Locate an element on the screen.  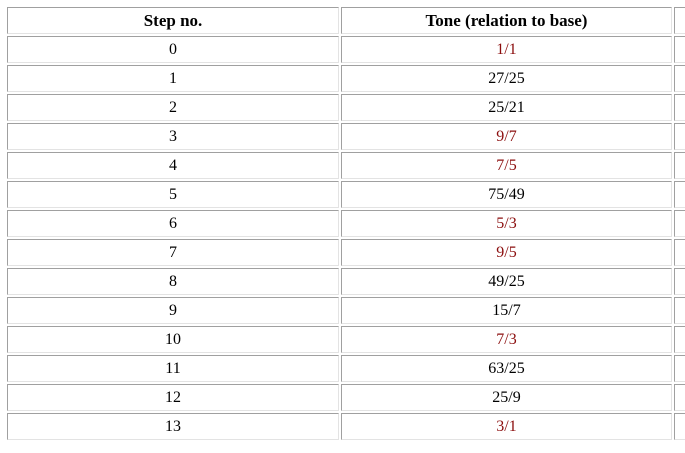
table-row: 8 49/25 is located at coordinates (346, 281).